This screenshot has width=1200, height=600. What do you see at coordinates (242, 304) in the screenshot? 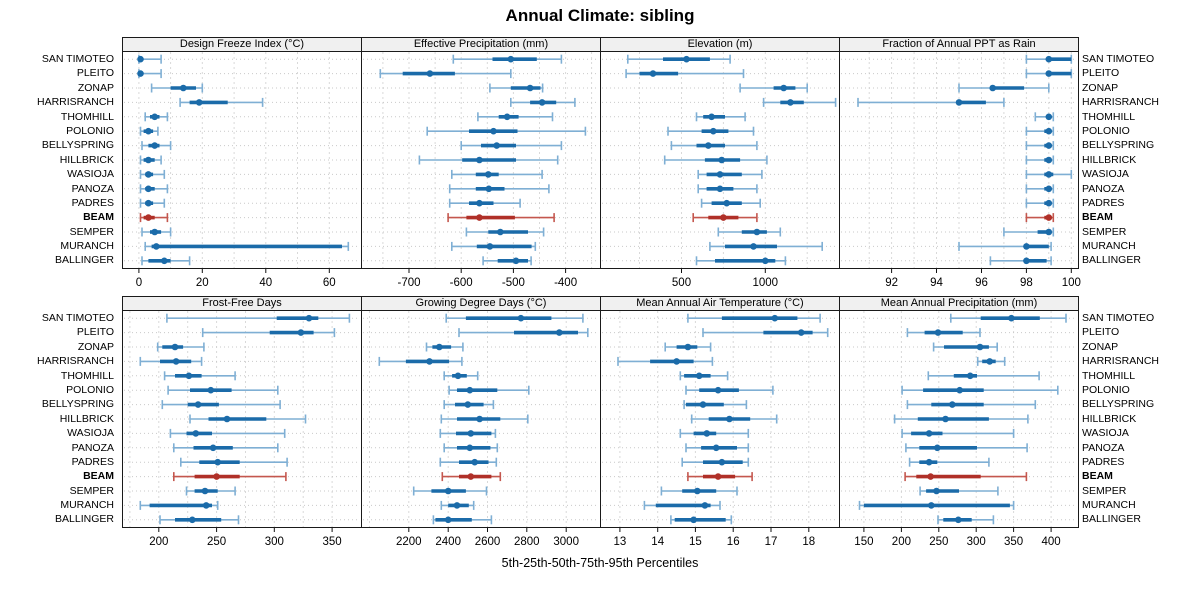
I see `panel-strip-label: Frost-Free Days` at bounding box center [242, 304].